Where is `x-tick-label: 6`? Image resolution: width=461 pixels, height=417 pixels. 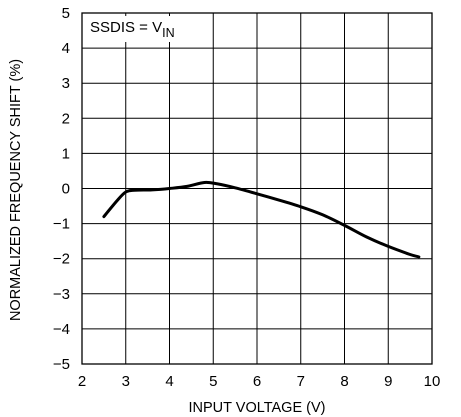
x-tick-label: 6 is located at coordinates (257, 381).